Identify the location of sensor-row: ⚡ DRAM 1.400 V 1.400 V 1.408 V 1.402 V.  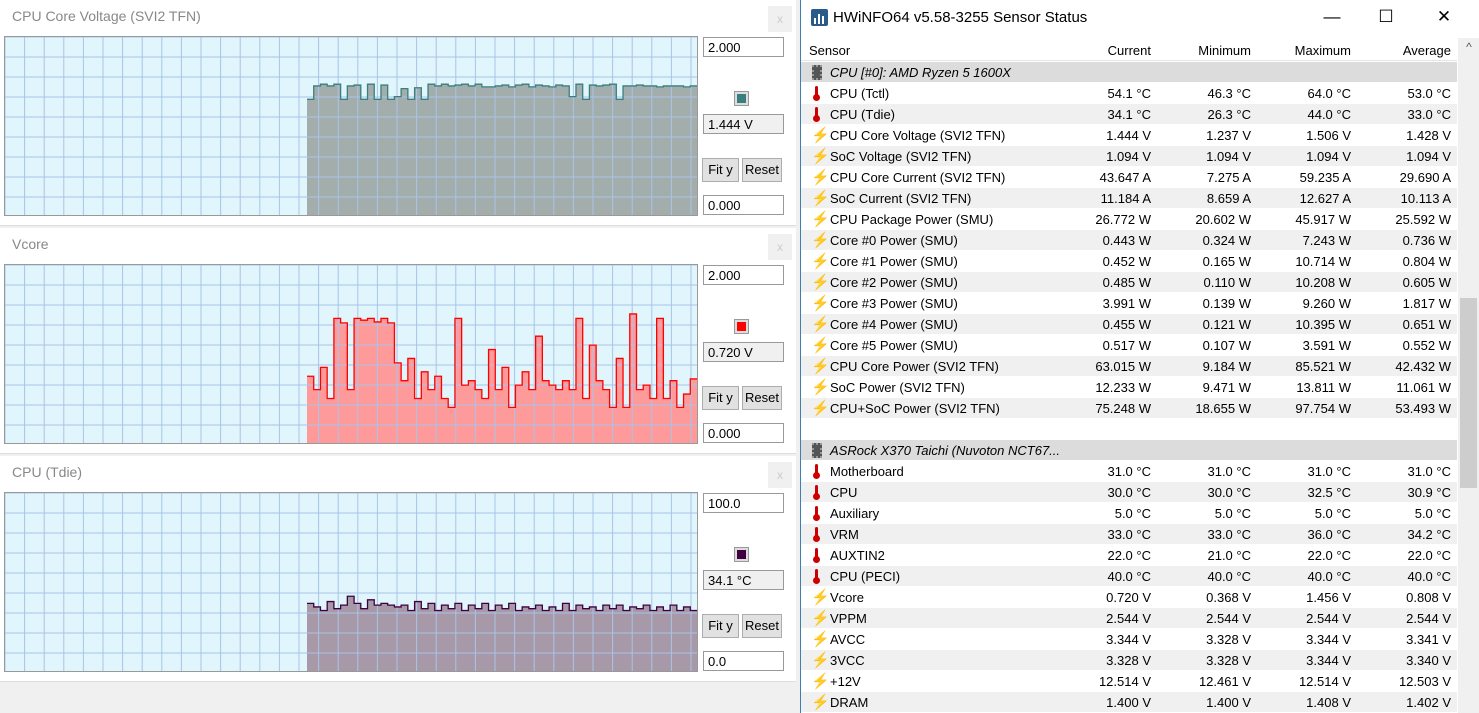
(1129, 702).